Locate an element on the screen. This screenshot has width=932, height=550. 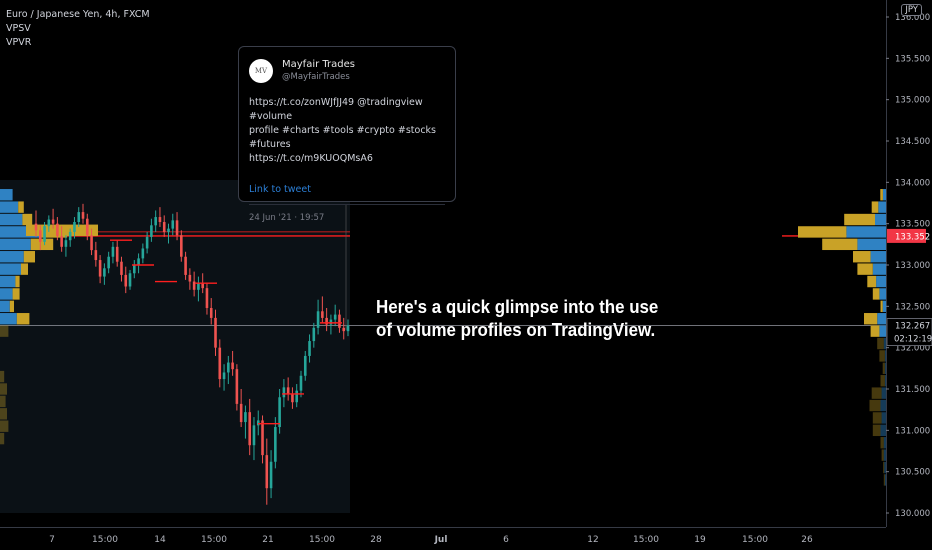
time-tick-label: 12 is located at coordinates (592, 540).